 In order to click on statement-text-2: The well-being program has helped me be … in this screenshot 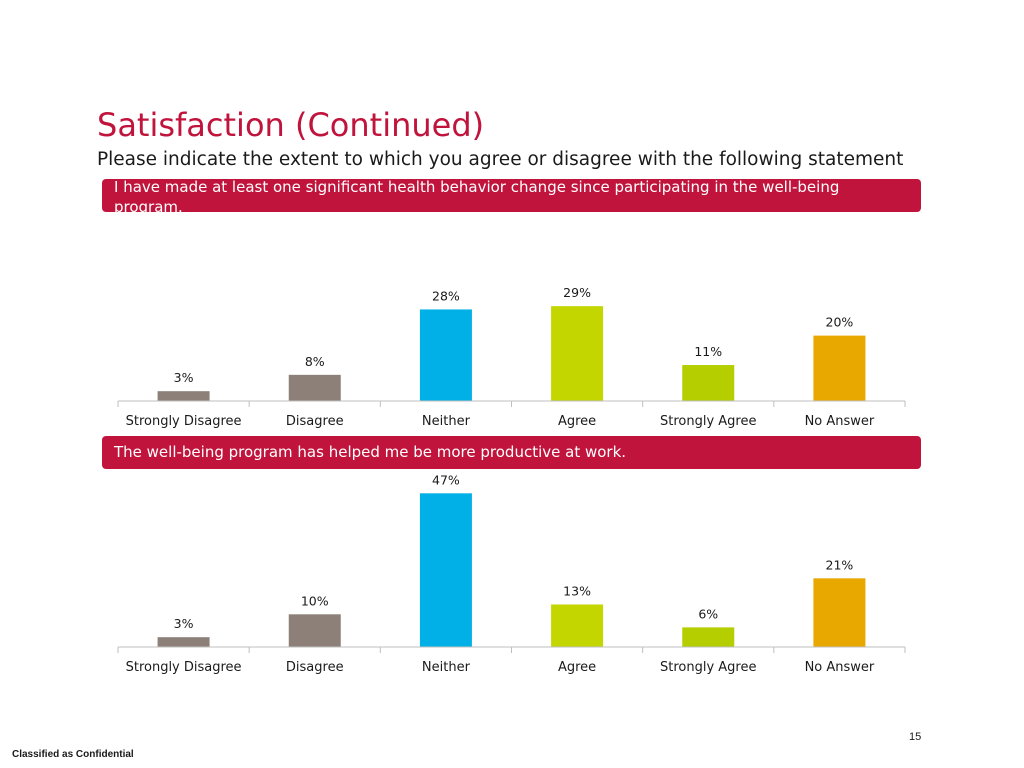, I will do `click(370, 452)`.